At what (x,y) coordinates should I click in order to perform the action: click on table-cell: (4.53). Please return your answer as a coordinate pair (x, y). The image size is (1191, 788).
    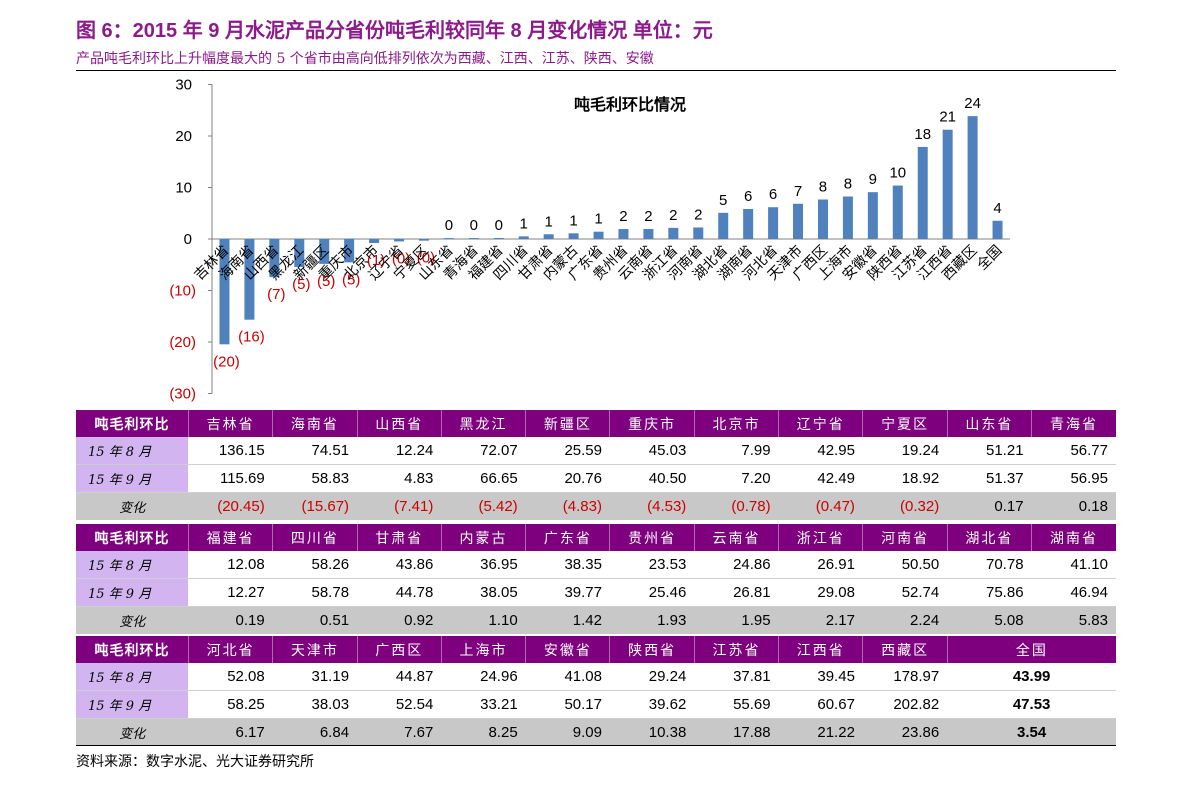
    Looking at the image, I should click on (652, 506).